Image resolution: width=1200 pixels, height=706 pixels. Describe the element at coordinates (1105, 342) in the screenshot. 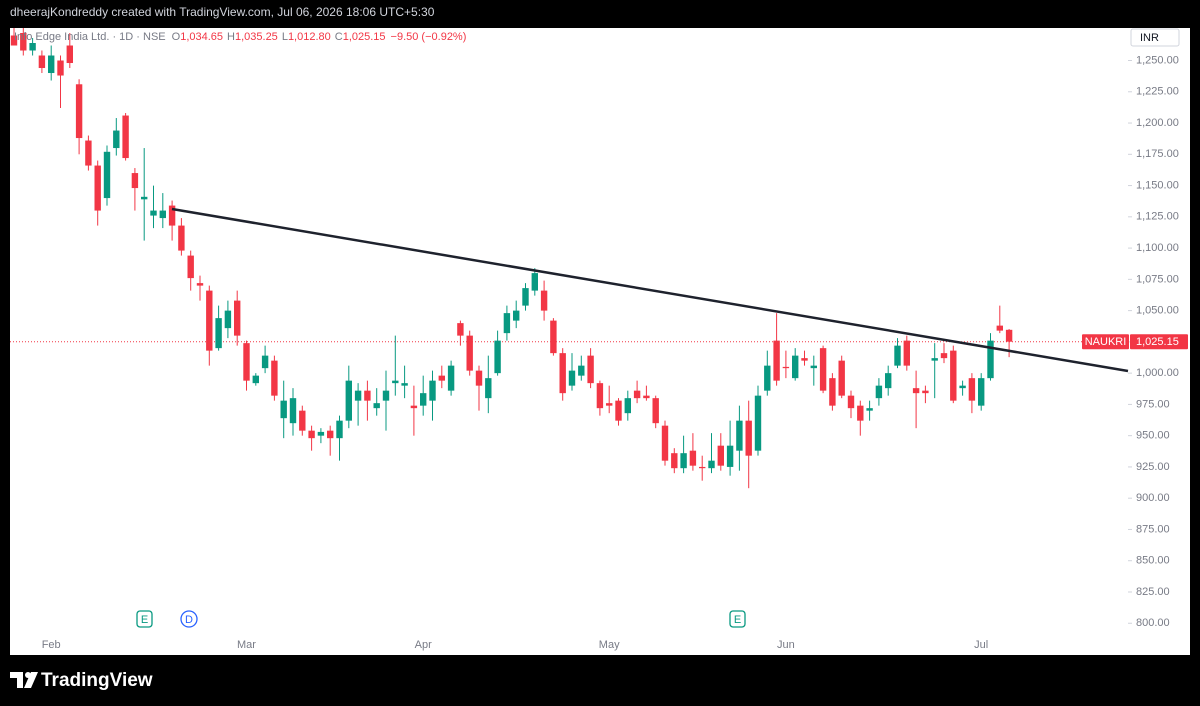

I see `symbol-tag` at that location.